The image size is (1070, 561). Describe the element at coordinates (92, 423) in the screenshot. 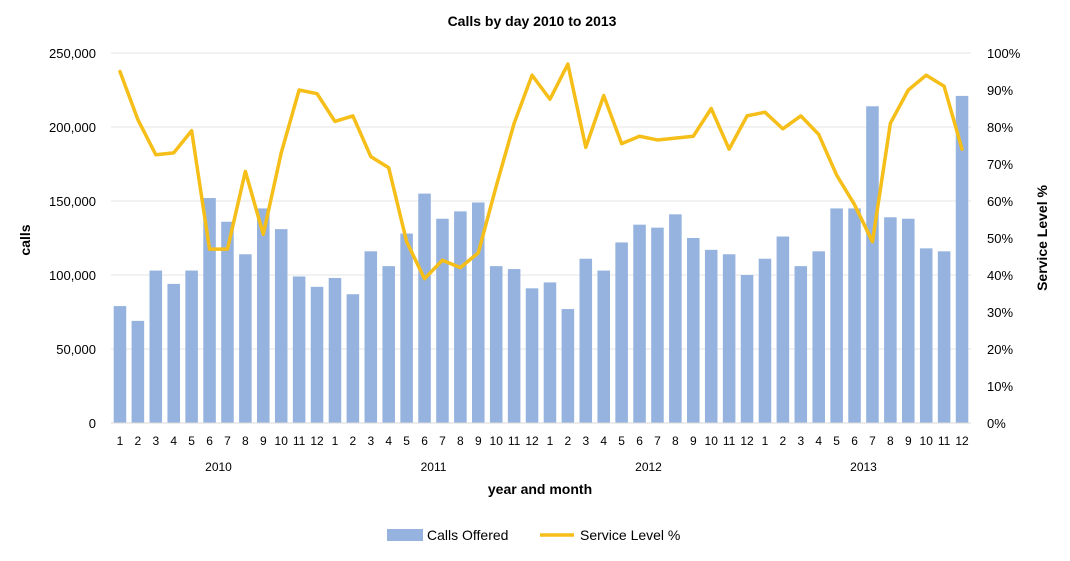

I see `y-tick-label: 0` at that location.